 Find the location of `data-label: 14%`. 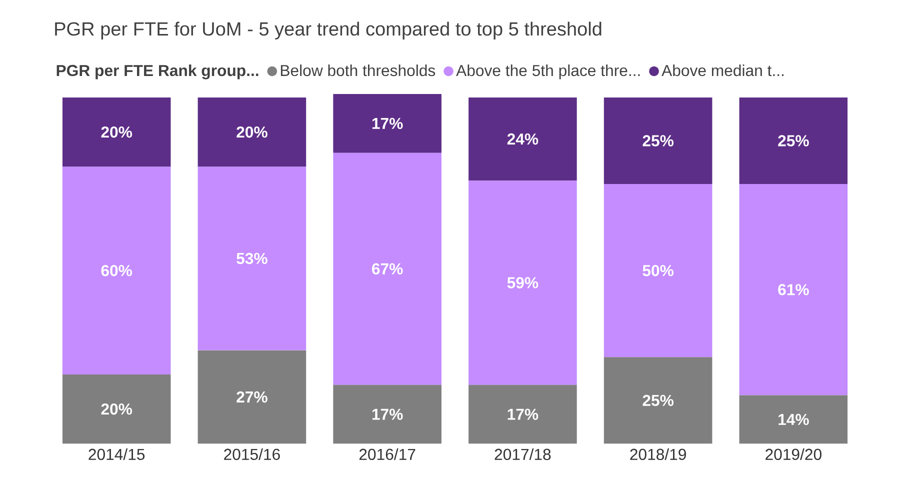

data-label: 14% is located at coordinates (793, 420).